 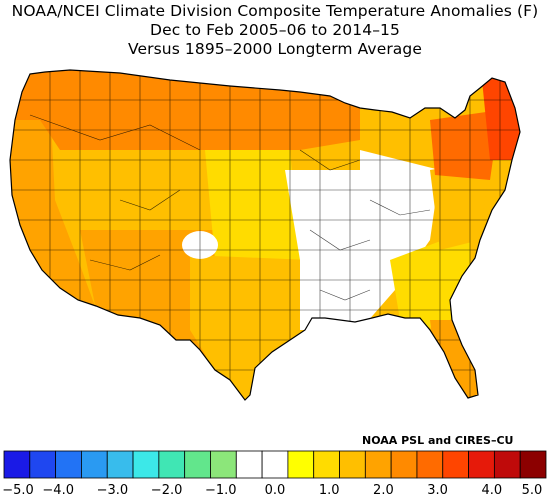 What do you see at coordinates (465, 145) in the screenshot?
I see `region-northeast` at bounding box center [465, 145].